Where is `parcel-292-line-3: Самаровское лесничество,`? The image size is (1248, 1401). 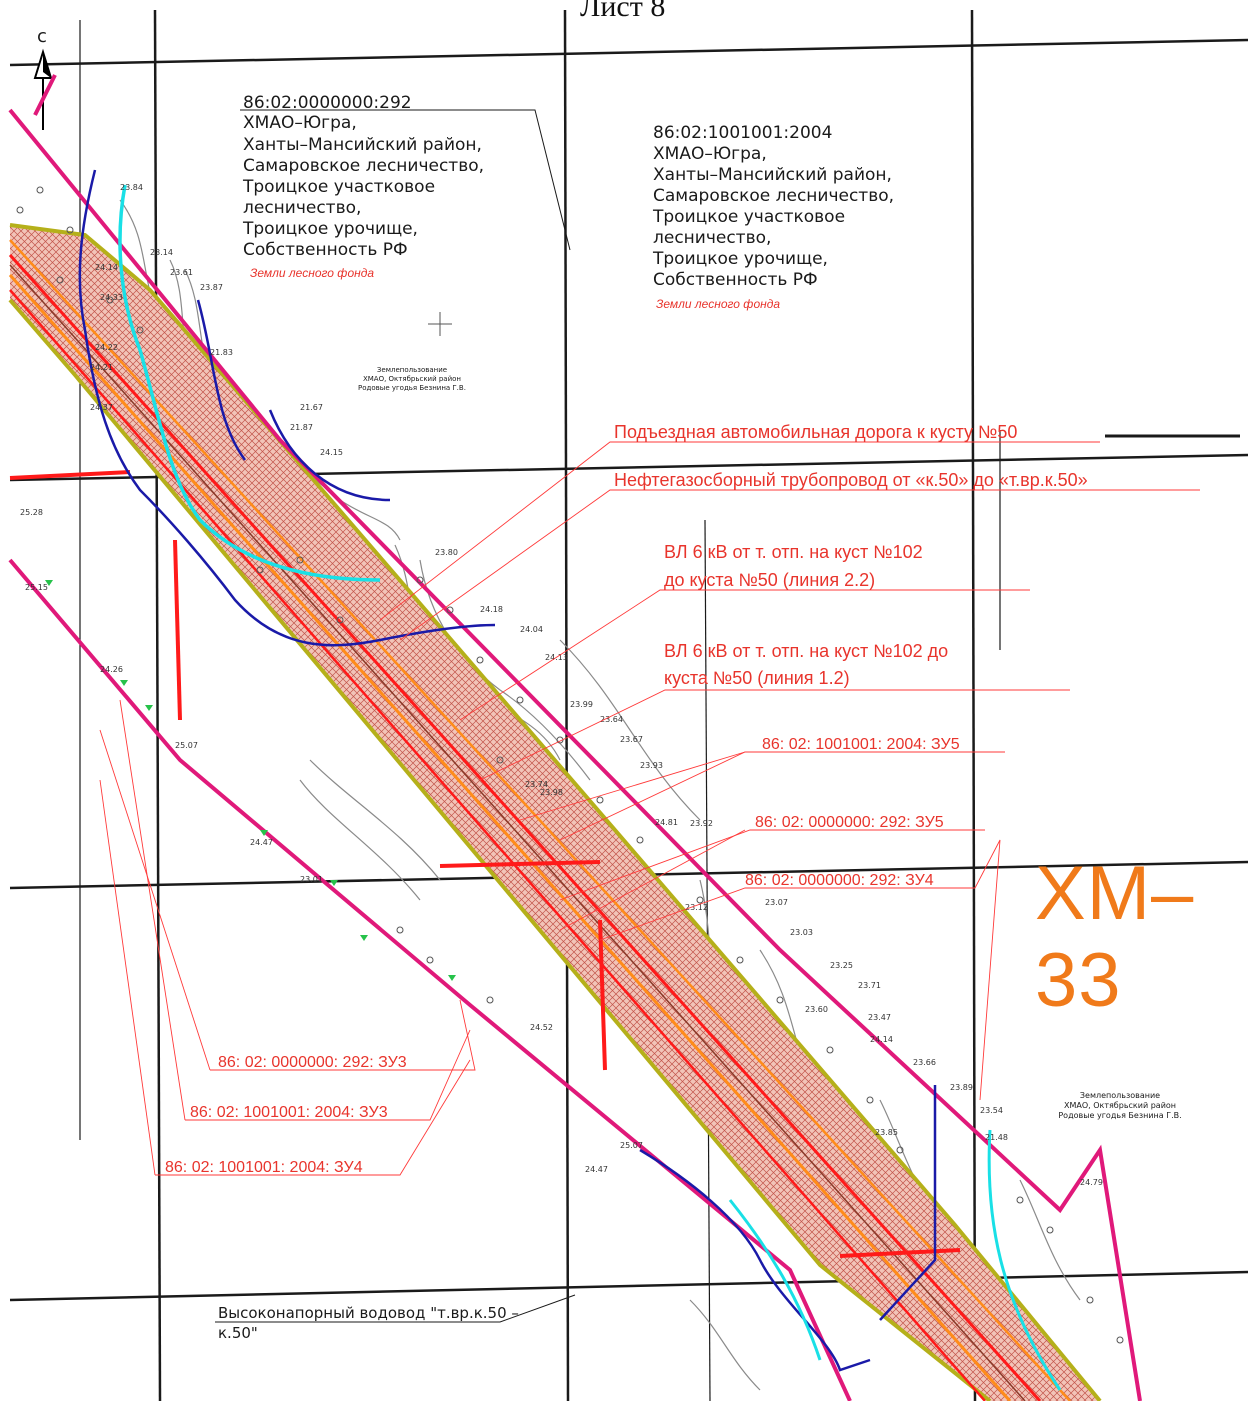 parcel-292-line-3: Самаровское лесничество, is located at coordinates (363, 166).